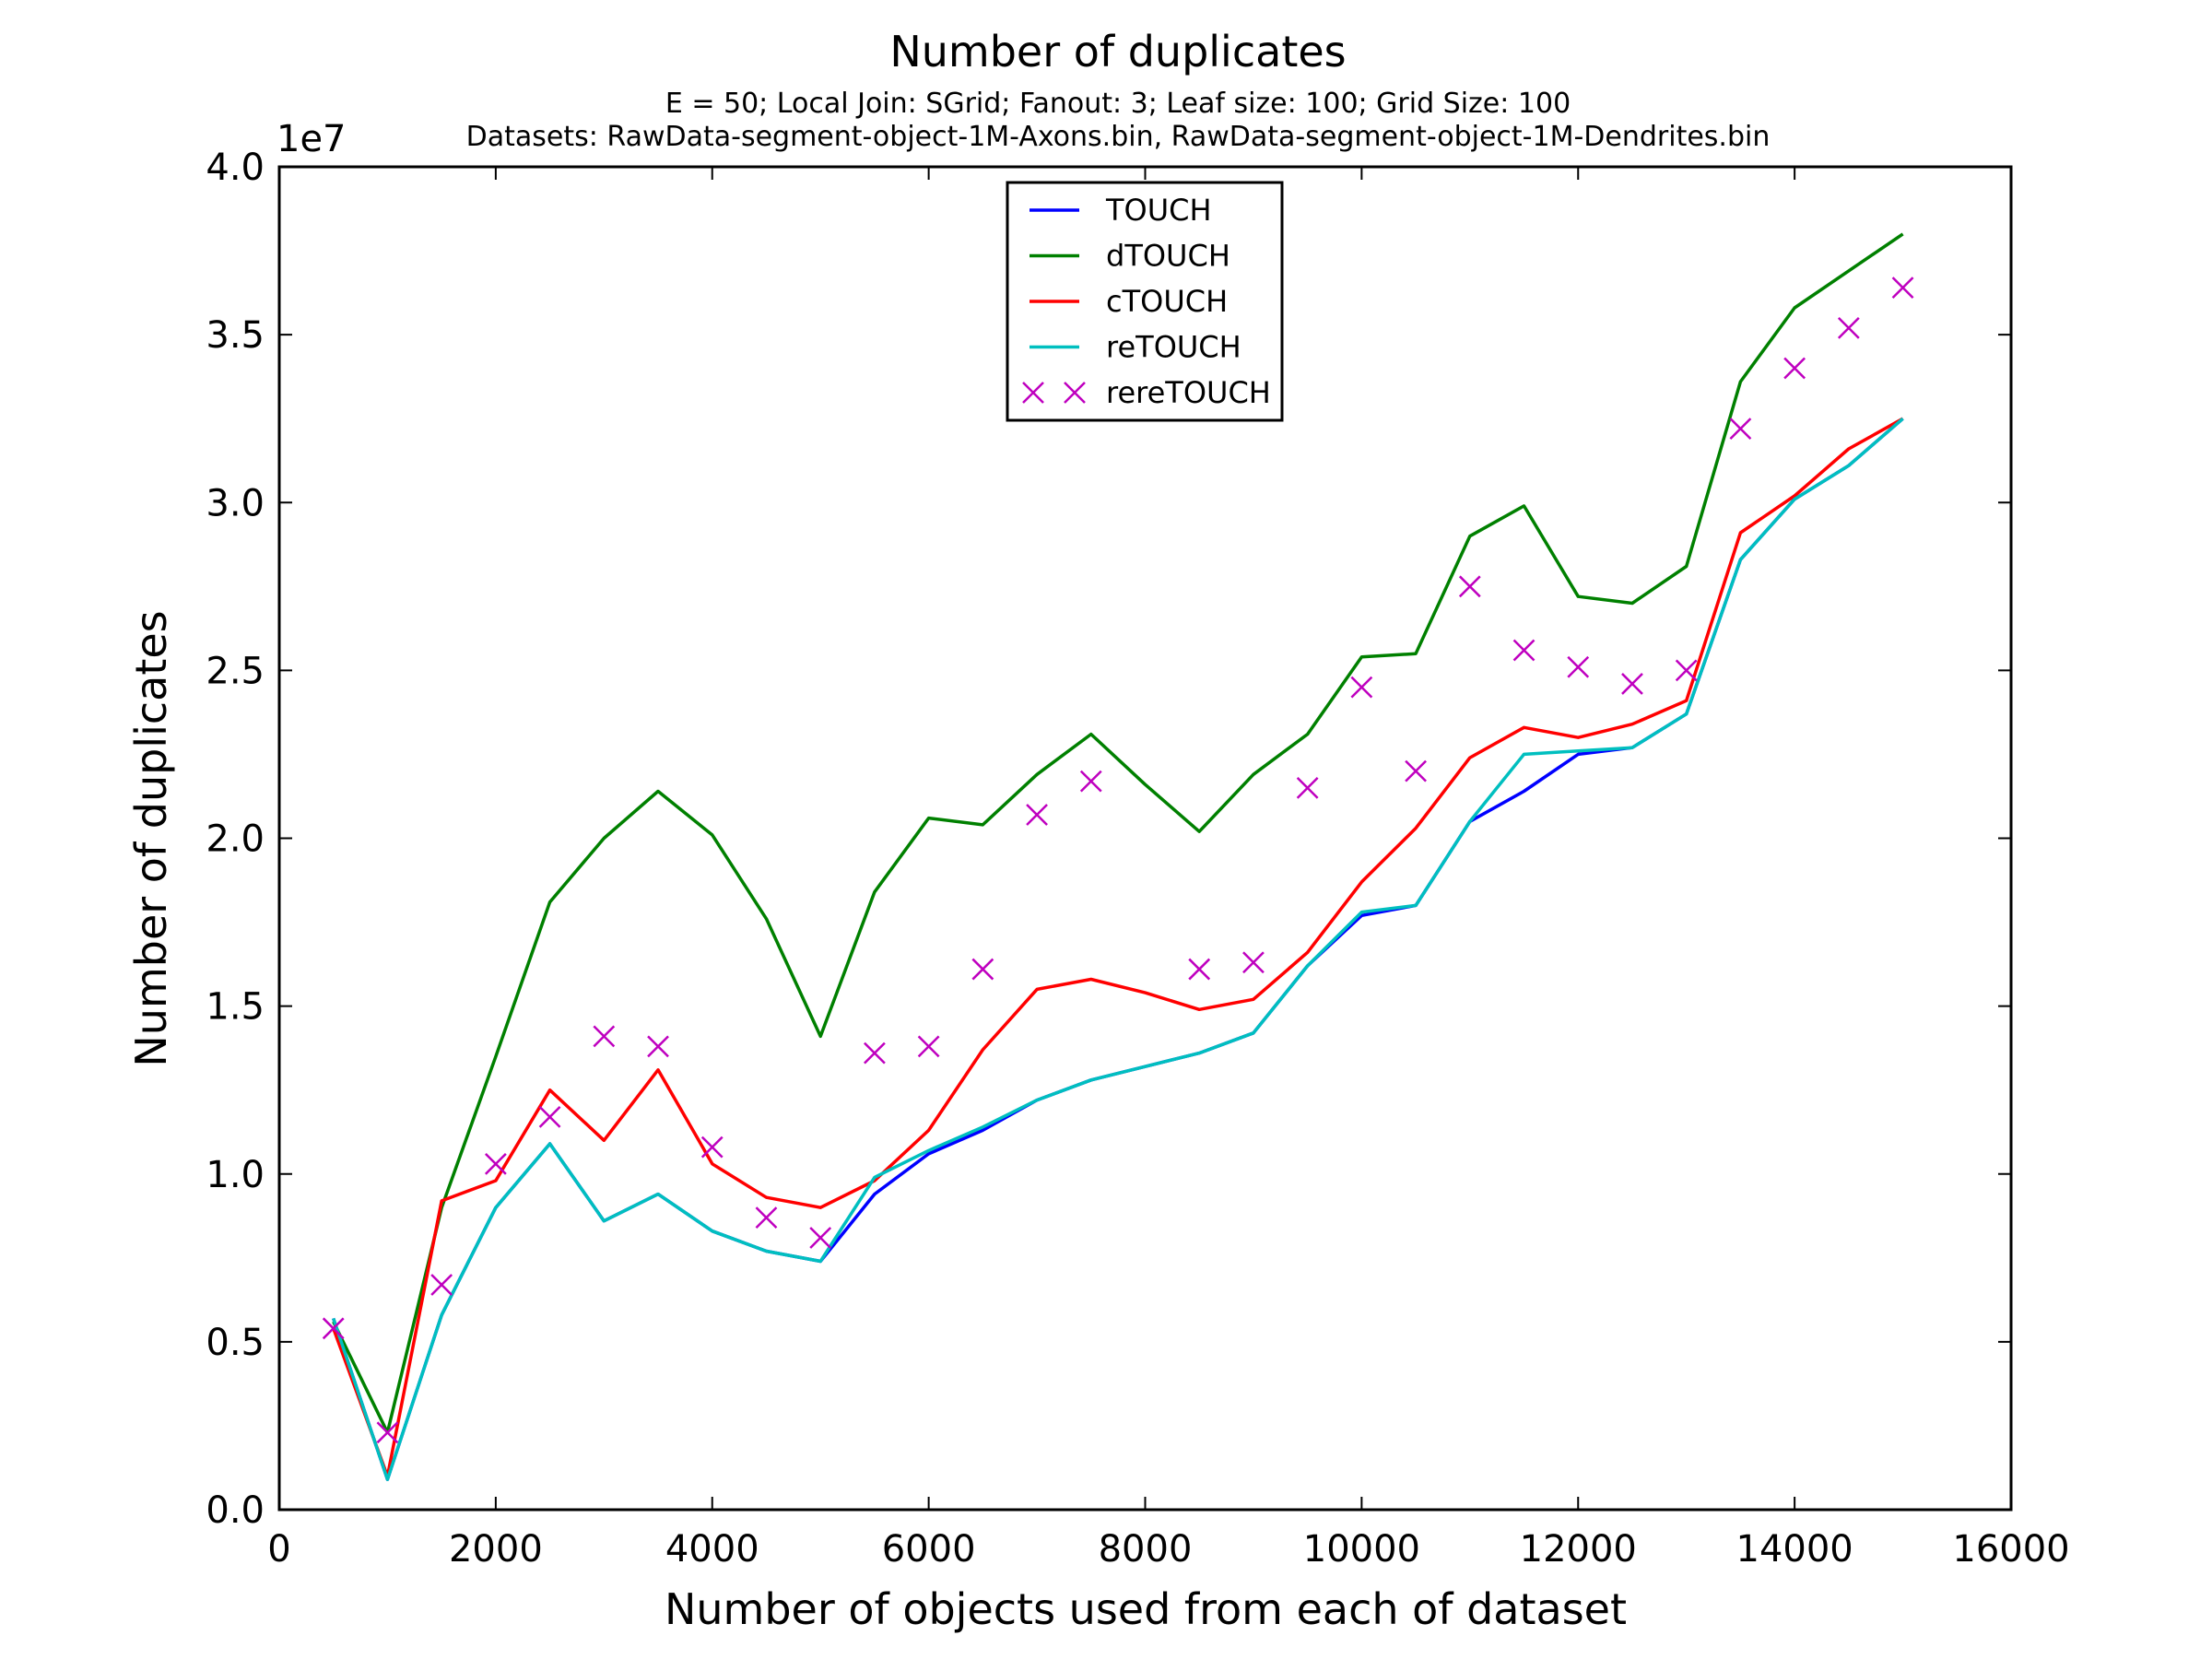 The height and width of the screenshot is (1659, 2212). What do you see at coordinates (235, 839) in the screenshot?
I see `y-tick-label: 2.0` at bounding box center [235, 839].